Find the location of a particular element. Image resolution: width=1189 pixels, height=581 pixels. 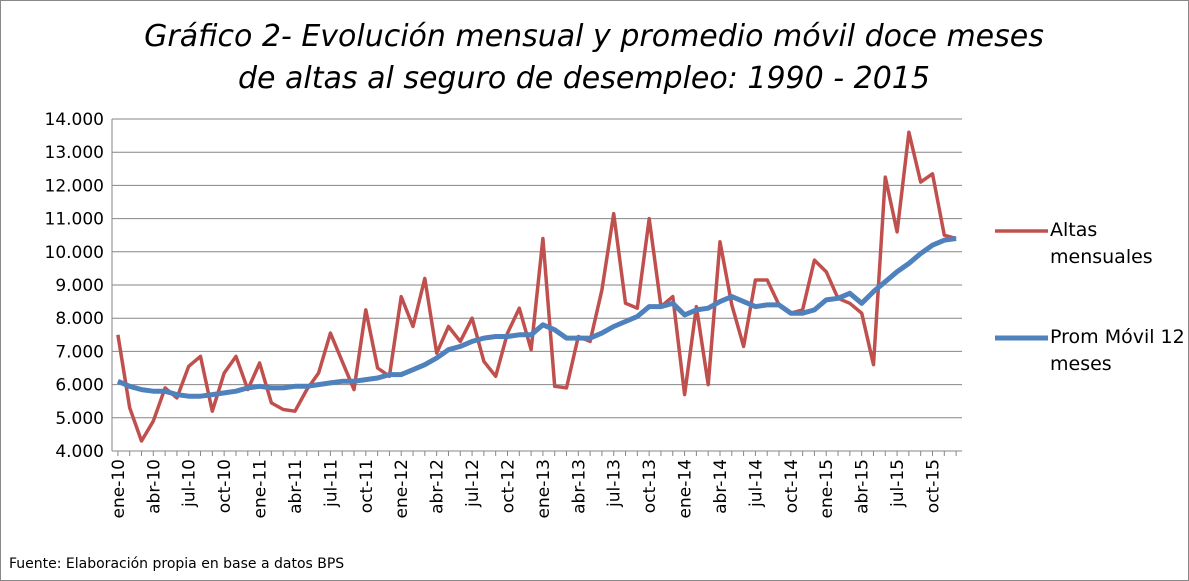

x-tick-label: abr-15 is located at coordinates (863, 486).